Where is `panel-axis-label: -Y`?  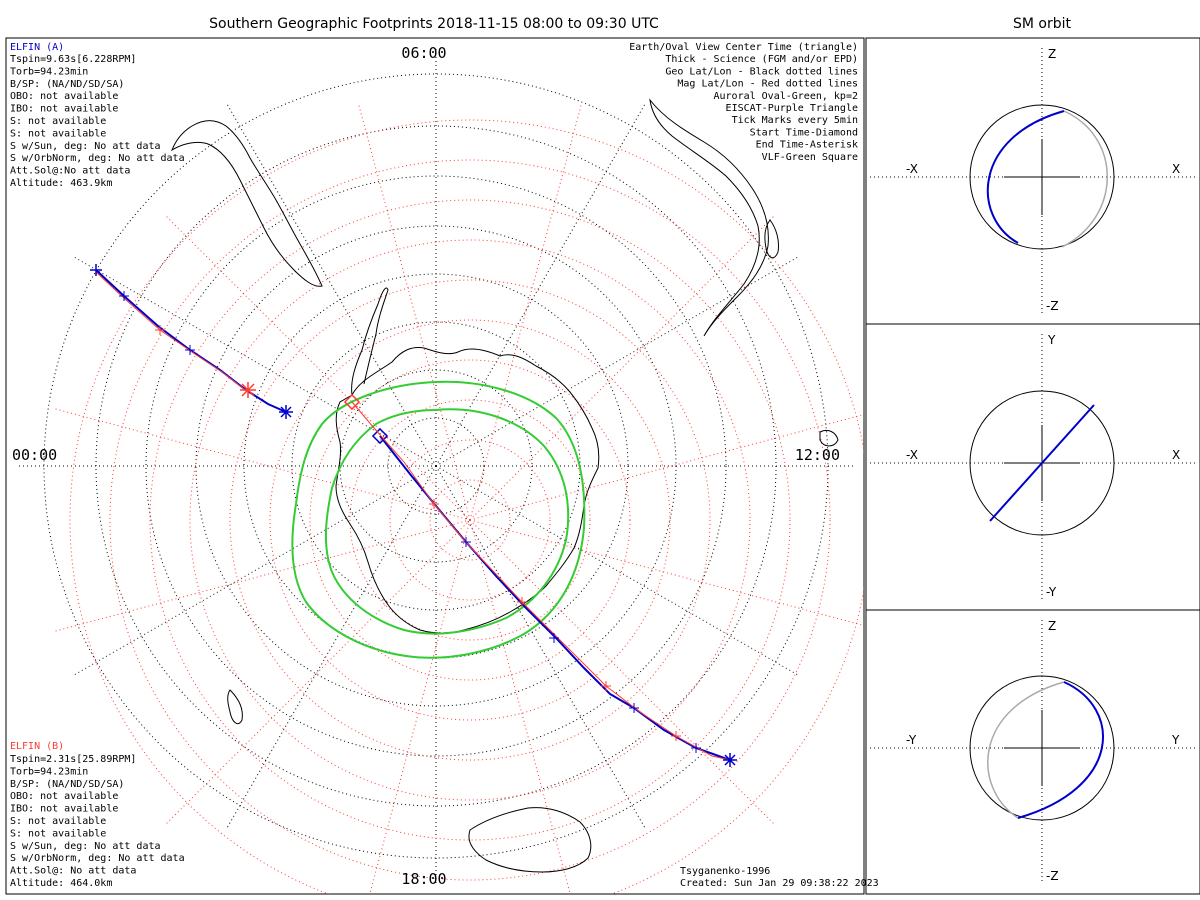
panel-axis-label: -Y is located at coordinates (911, 740).